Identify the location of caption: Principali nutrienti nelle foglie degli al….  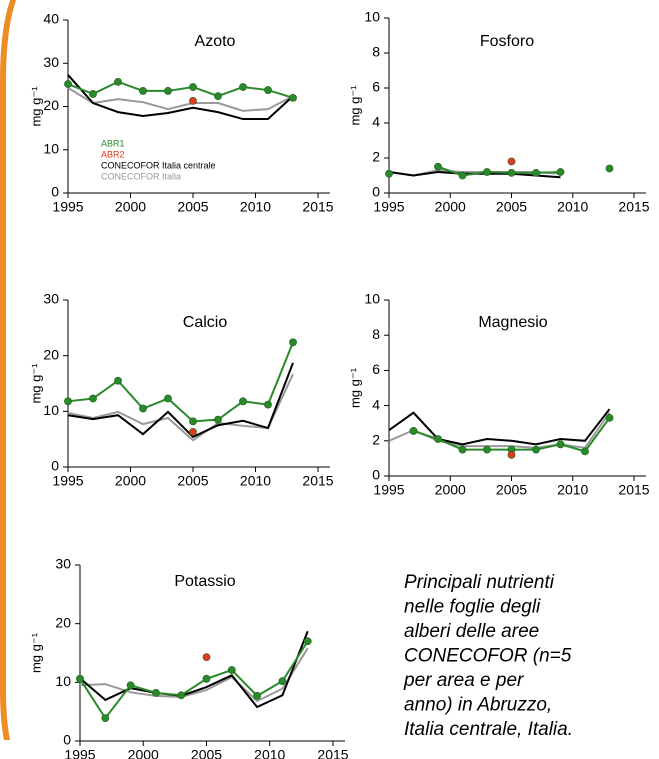
(488, 656).